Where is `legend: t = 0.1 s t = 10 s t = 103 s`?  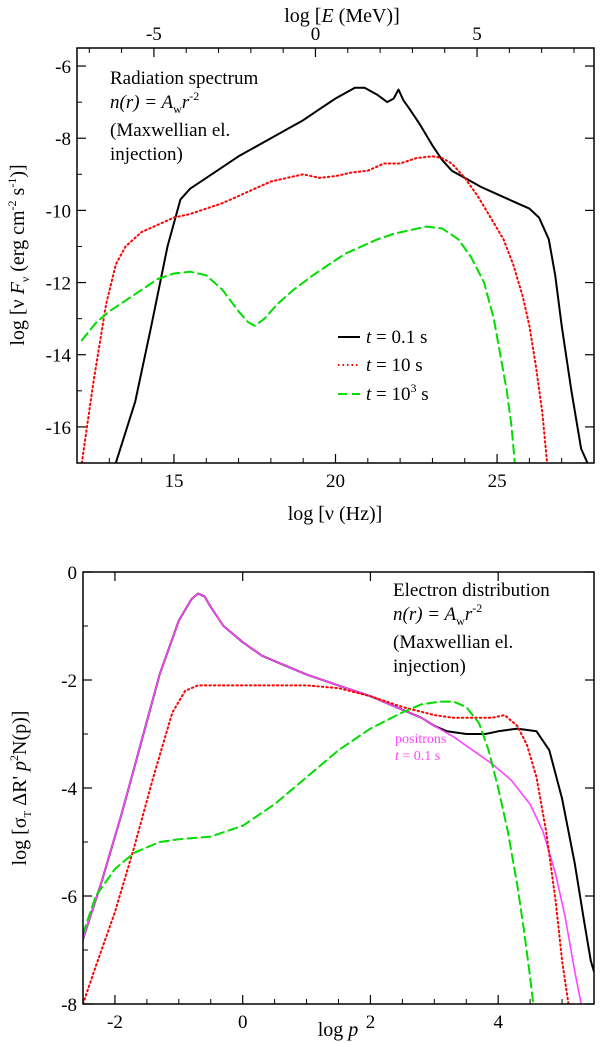
legend: t = 0.1 s t = 10 s t = 103 s is located at coordinates (383, 366).